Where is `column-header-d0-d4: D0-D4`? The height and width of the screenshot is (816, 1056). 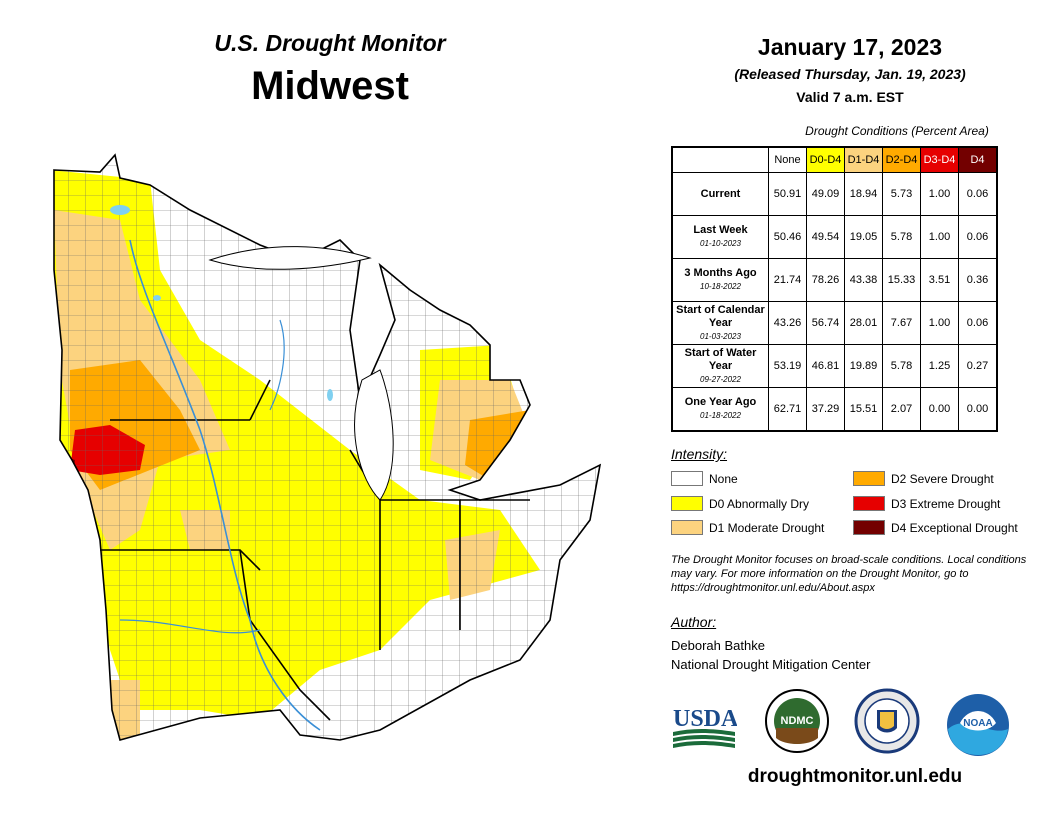 column-header-d0-d4: D0-D4 is located at coordinates (825, 159).